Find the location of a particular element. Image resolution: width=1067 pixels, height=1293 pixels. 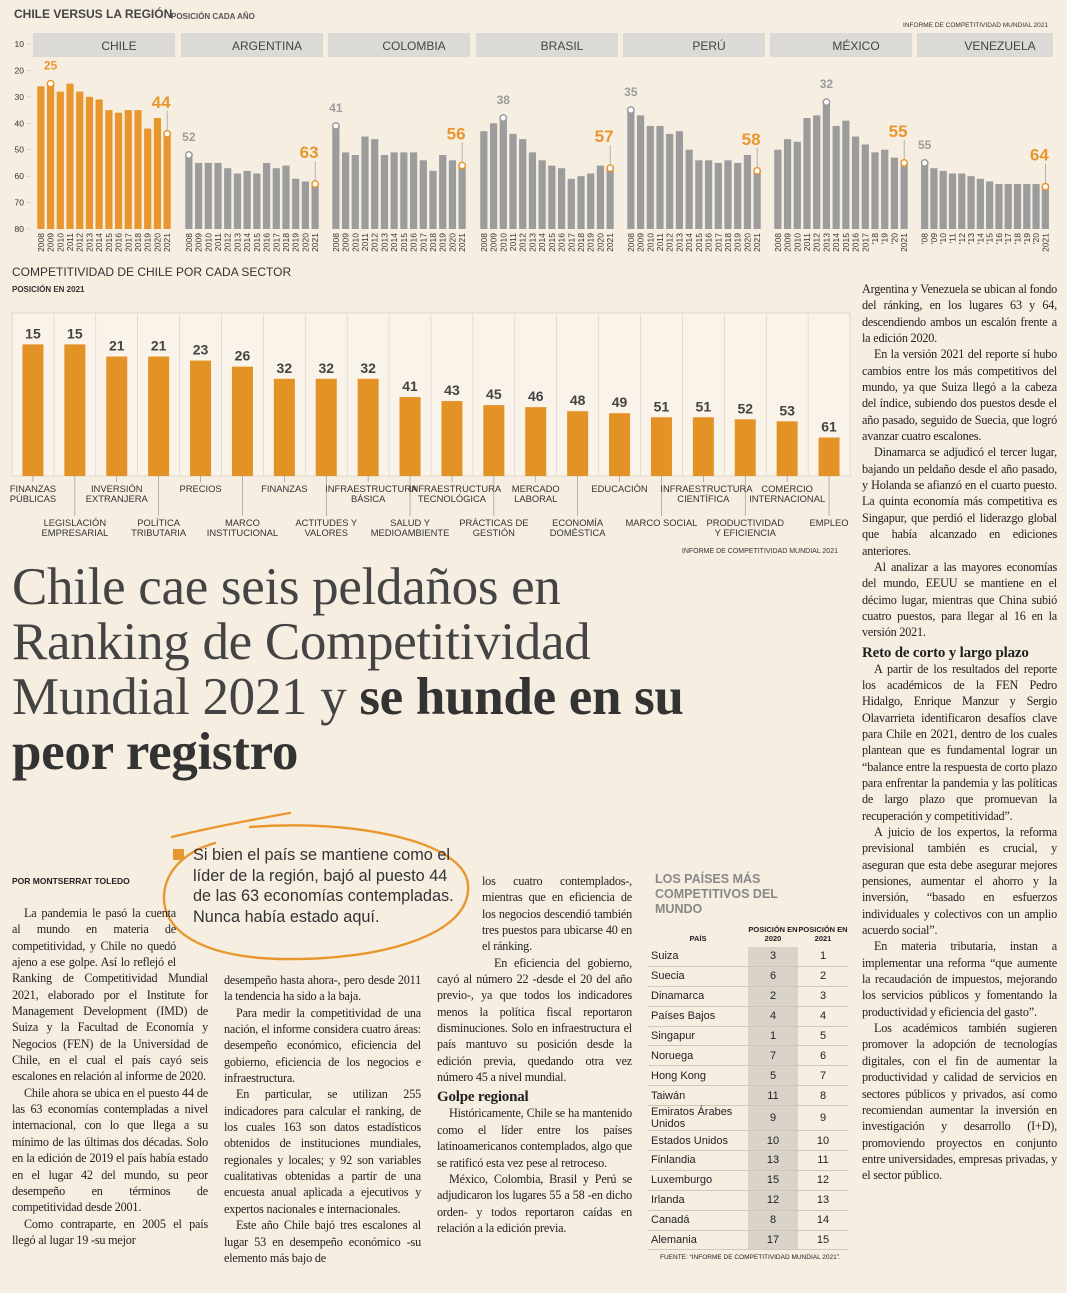

year-label: '09 is located at coordinates (934, 238).